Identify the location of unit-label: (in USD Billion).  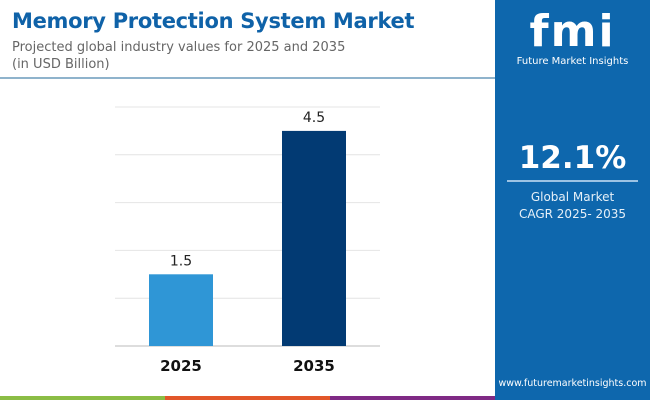
(61, 64).